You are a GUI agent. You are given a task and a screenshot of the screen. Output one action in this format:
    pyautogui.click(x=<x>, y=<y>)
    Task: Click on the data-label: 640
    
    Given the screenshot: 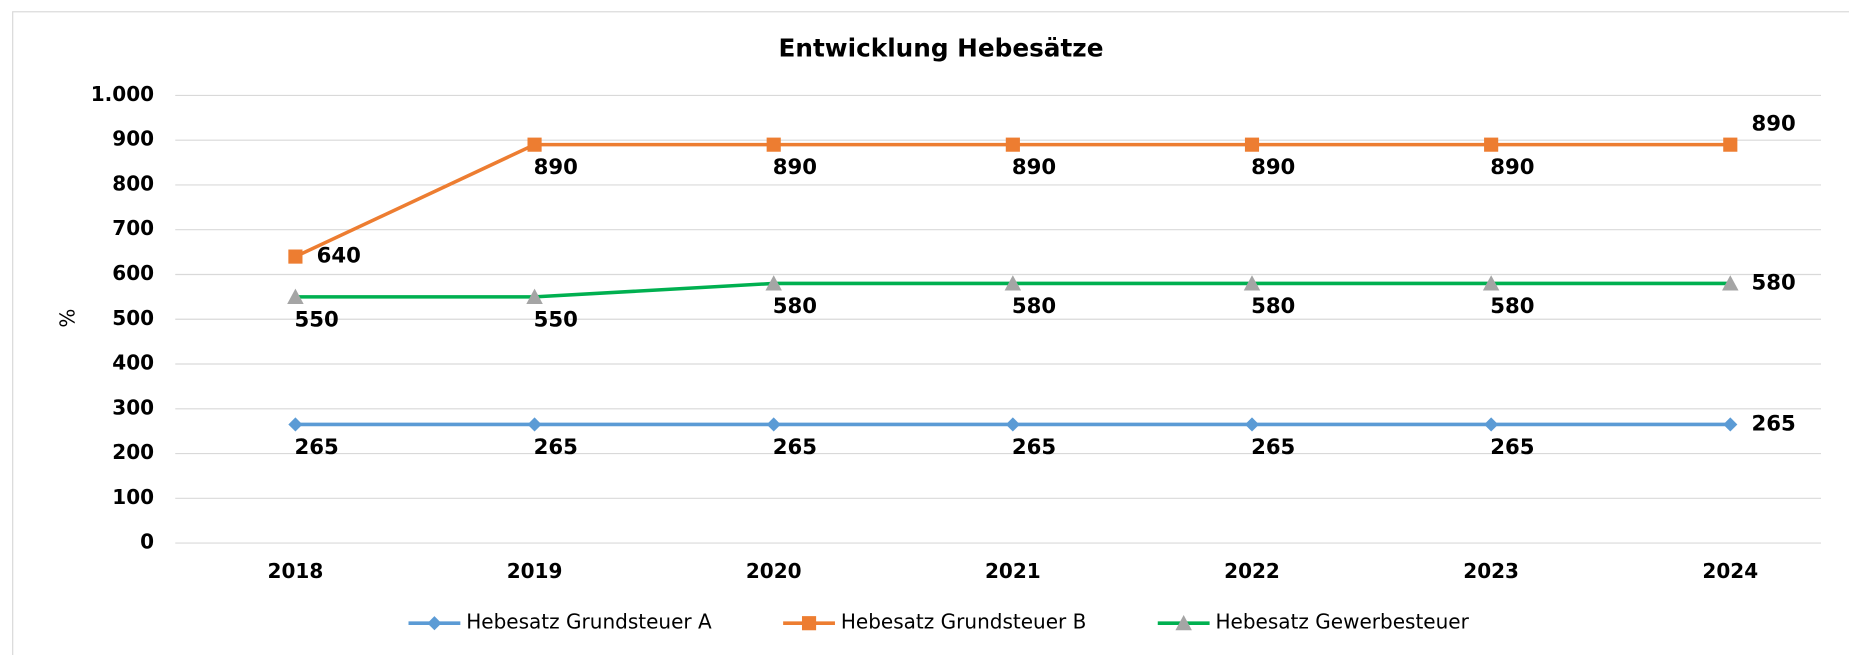 What is the action you would take?
    pyautogui.click(x=339, y=255)
    